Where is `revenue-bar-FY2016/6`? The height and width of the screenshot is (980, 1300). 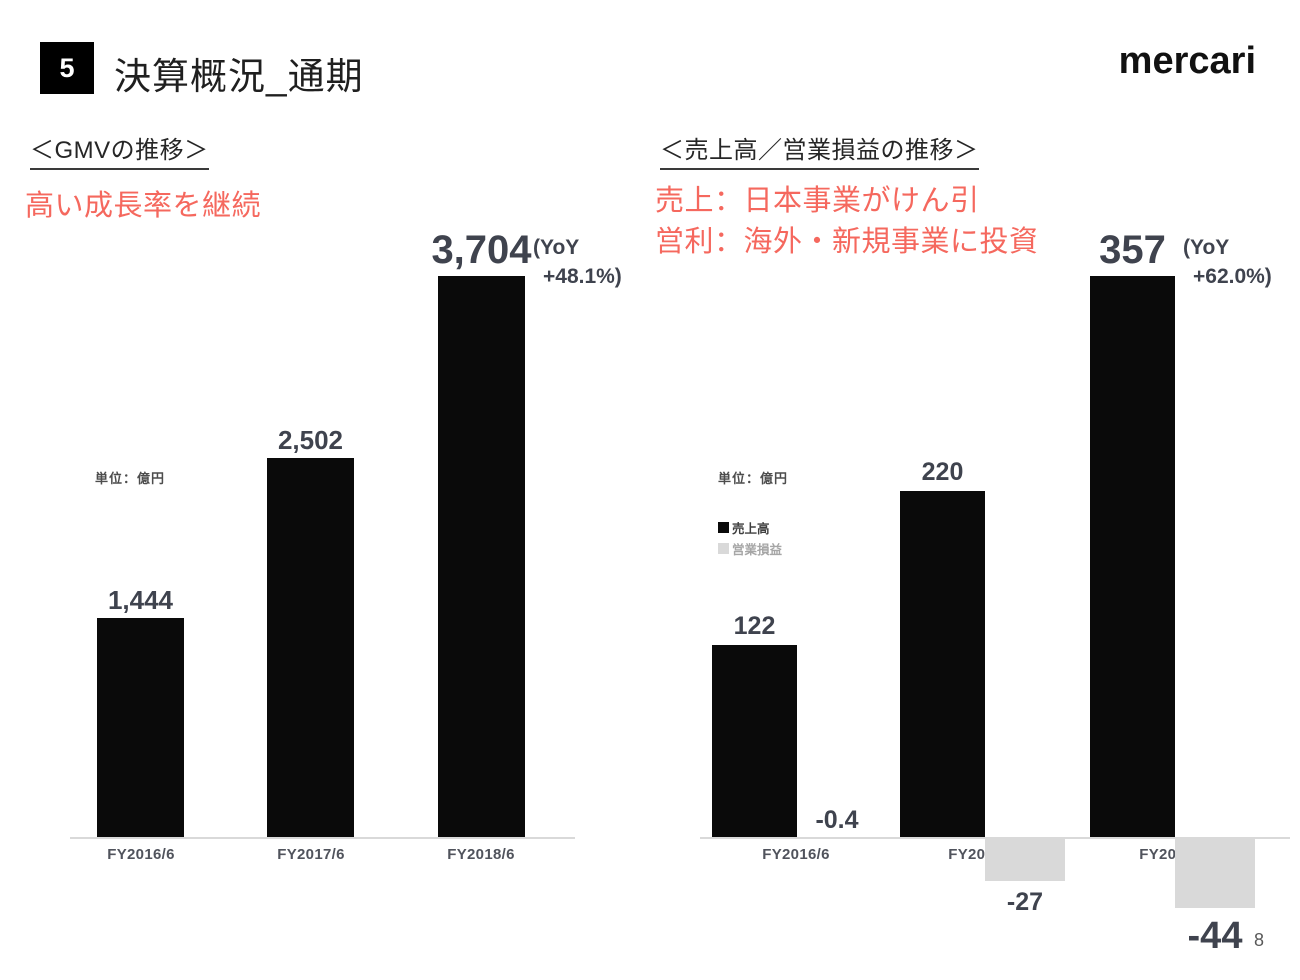
revenue-bar-FY2016/6 is located at coordinates (754, 741).